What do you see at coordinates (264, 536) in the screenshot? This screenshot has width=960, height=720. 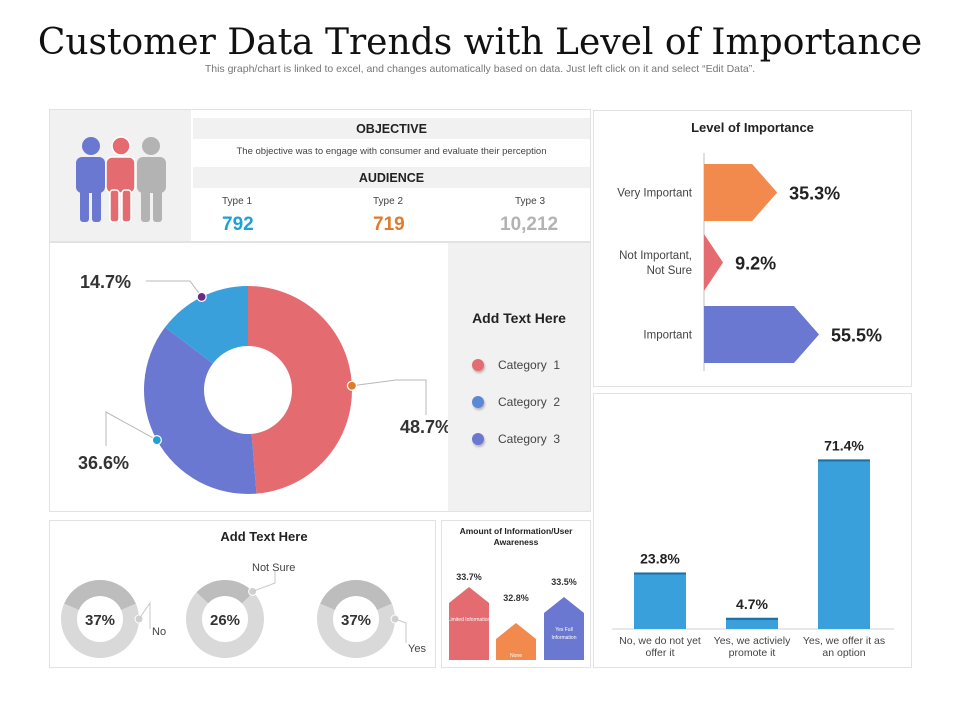 I see `small-donuts-title: Add Text Here` at bounding box center [264, 536].